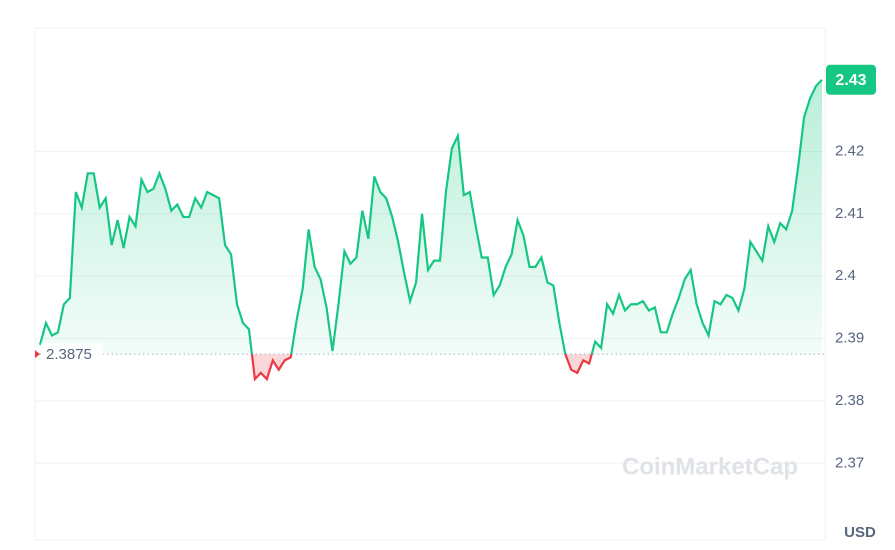 This screenshot has height=550, width=895. What do you see at coordinates (849, 213) in the screenshot?
I see `y-tick-label: 2.41` at bounding box center [849, 213].